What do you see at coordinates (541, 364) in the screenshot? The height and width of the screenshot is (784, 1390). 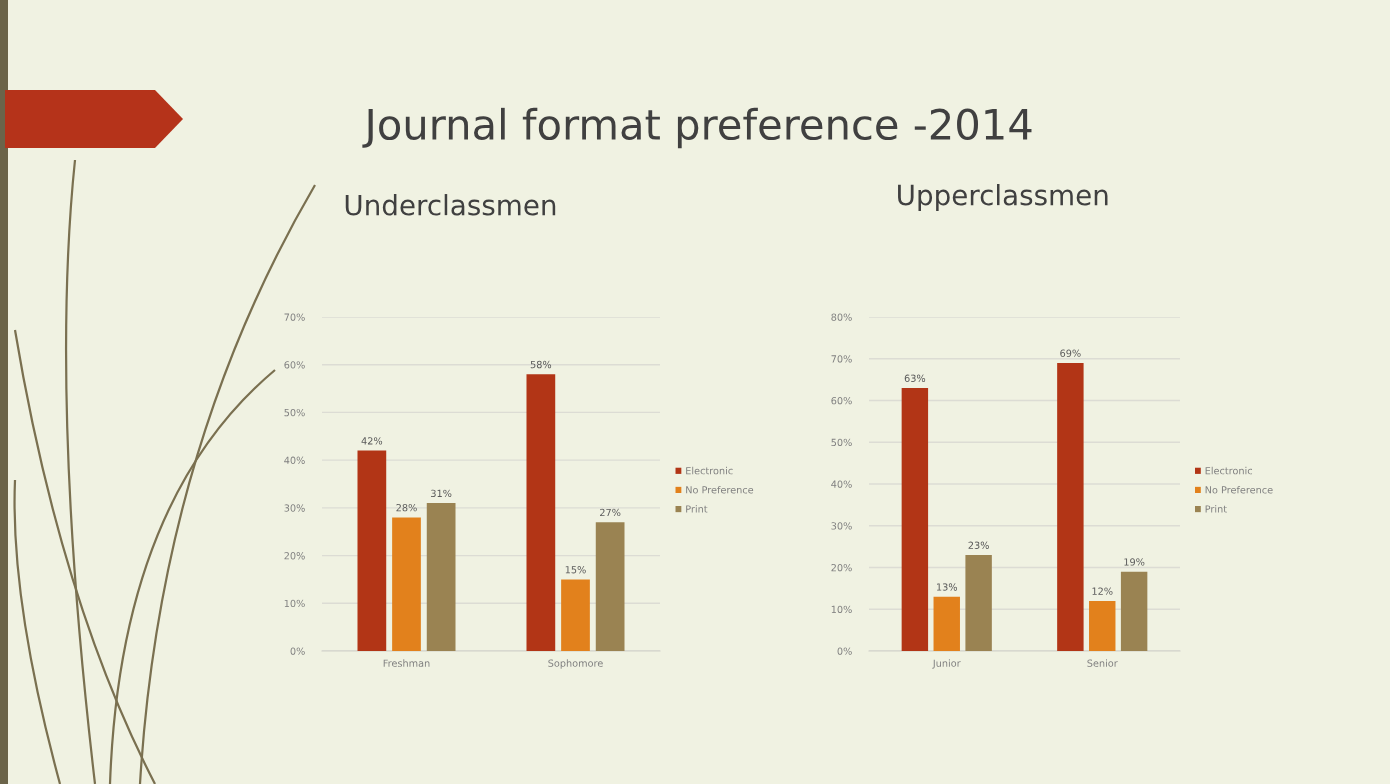 I see `data-label: 58%` at bounding box center [541, 364].